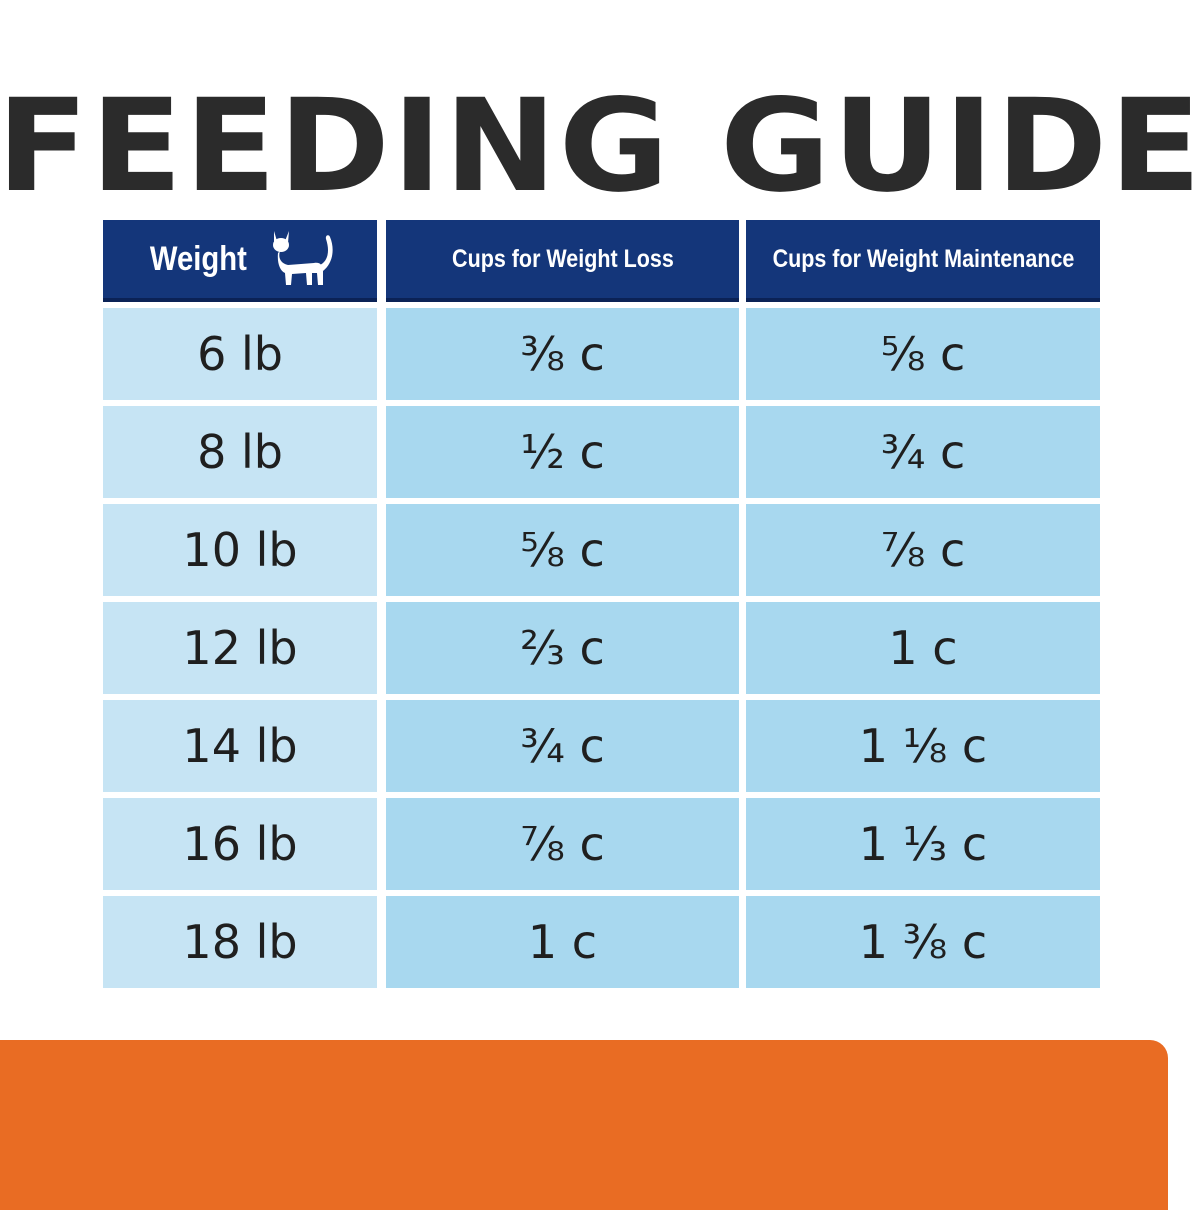  I want to click on weight-cell: 14 lb, so click(240, 746).